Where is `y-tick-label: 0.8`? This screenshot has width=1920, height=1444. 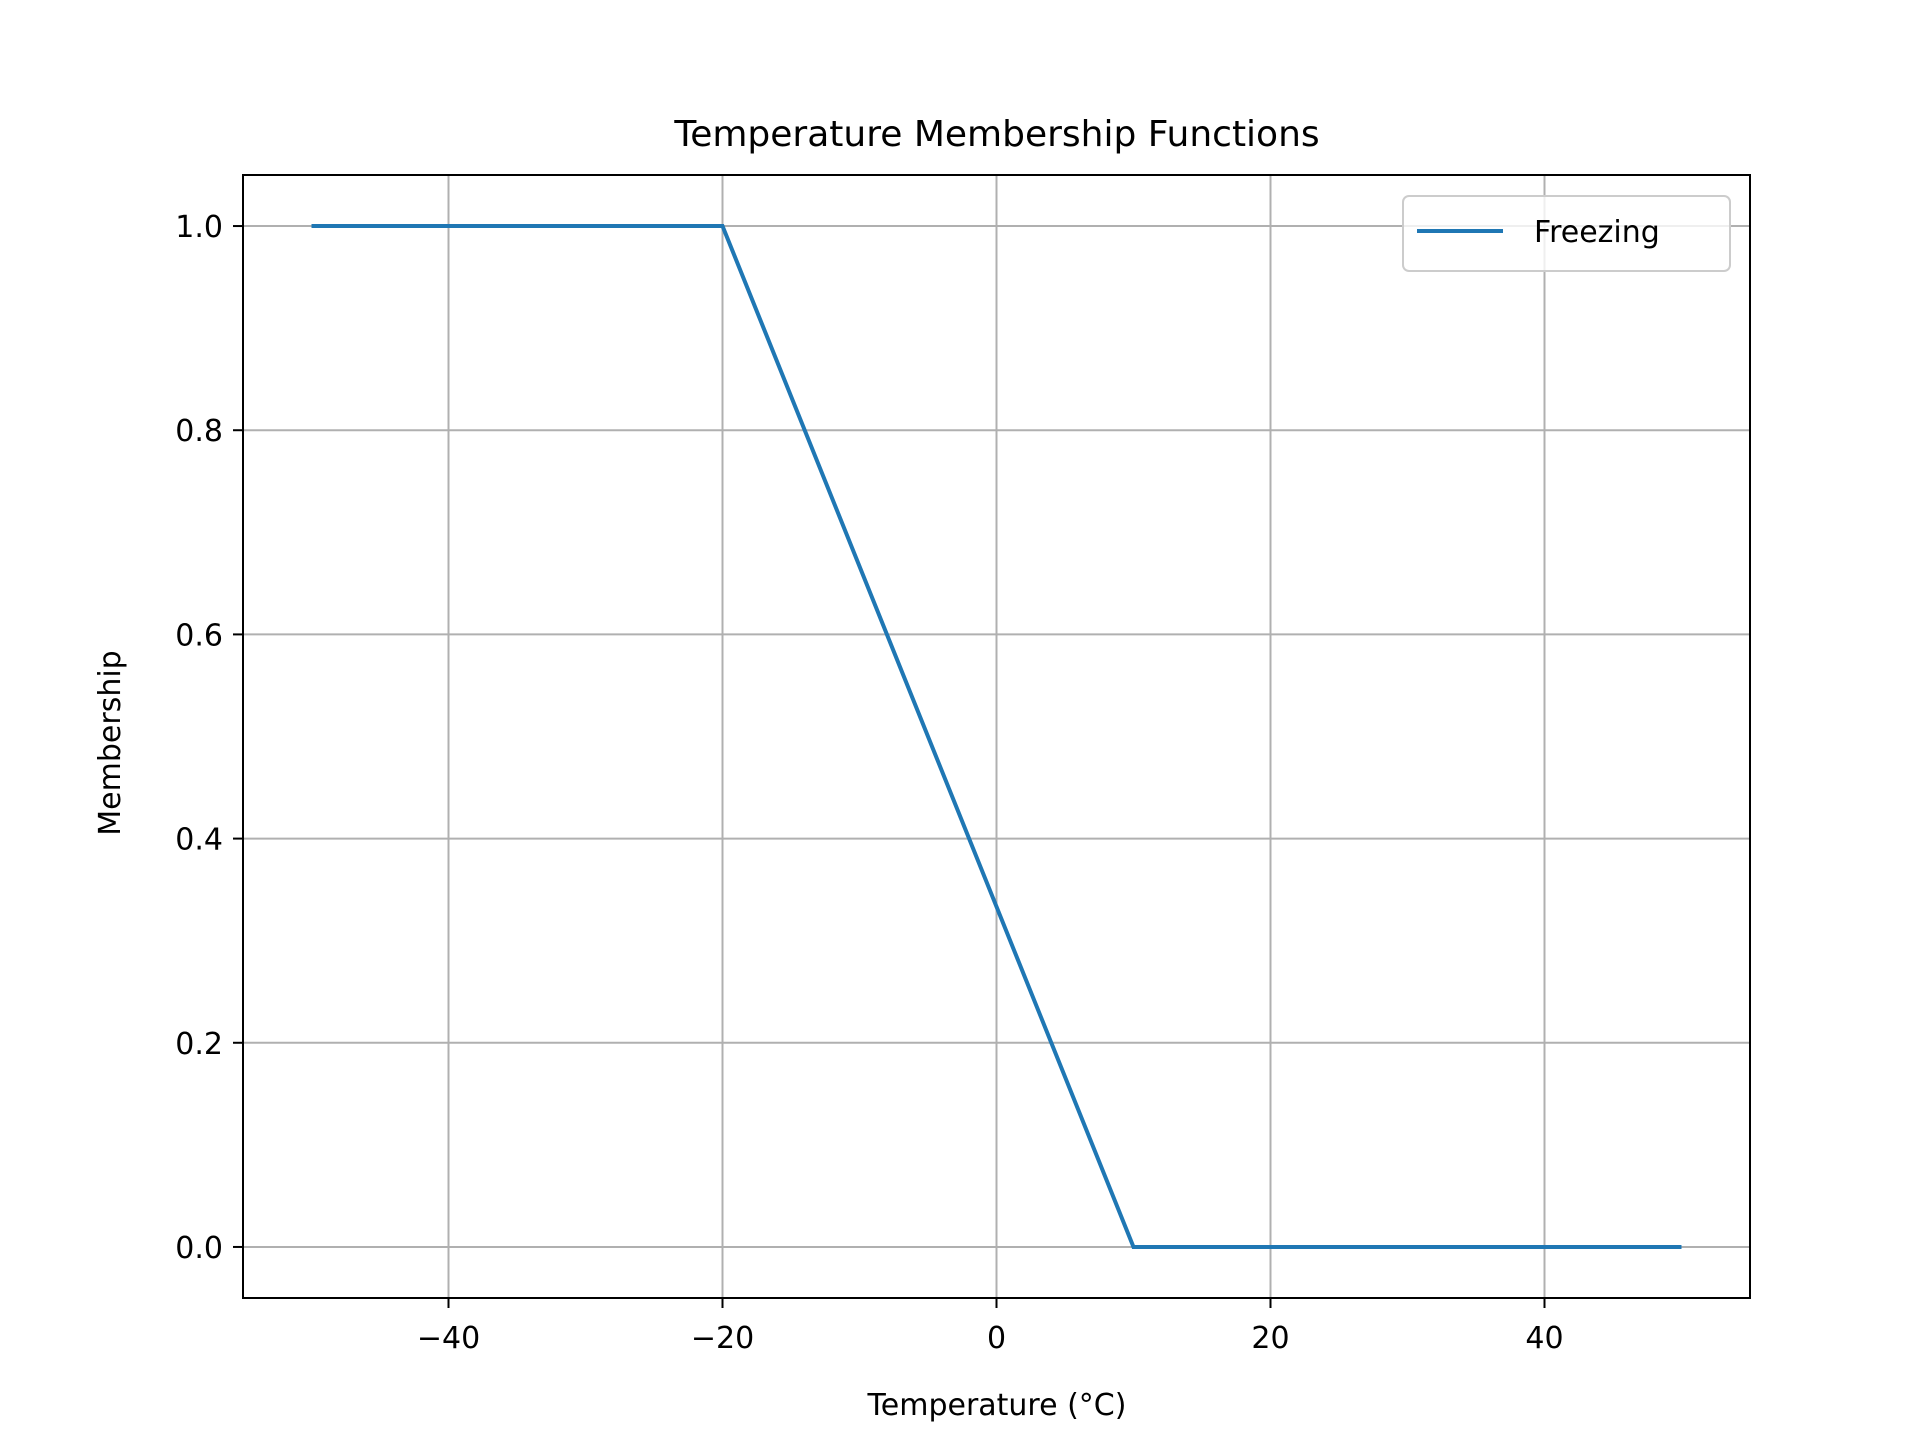 y-tick-label: 0.8 is located at coordinates (199, 431).